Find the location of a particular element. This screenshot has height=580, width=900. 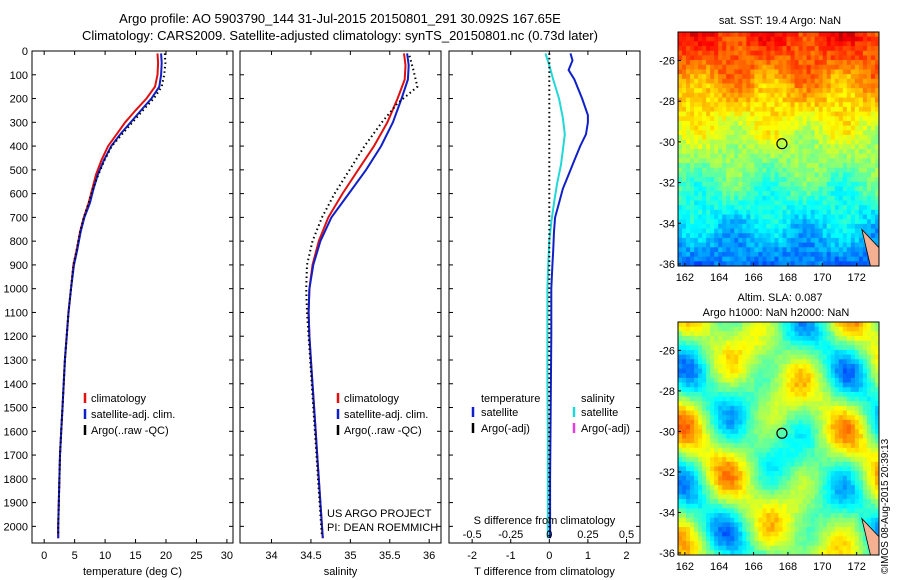

temperature-xtick-label: 20 is located at coordinates (166, 556).